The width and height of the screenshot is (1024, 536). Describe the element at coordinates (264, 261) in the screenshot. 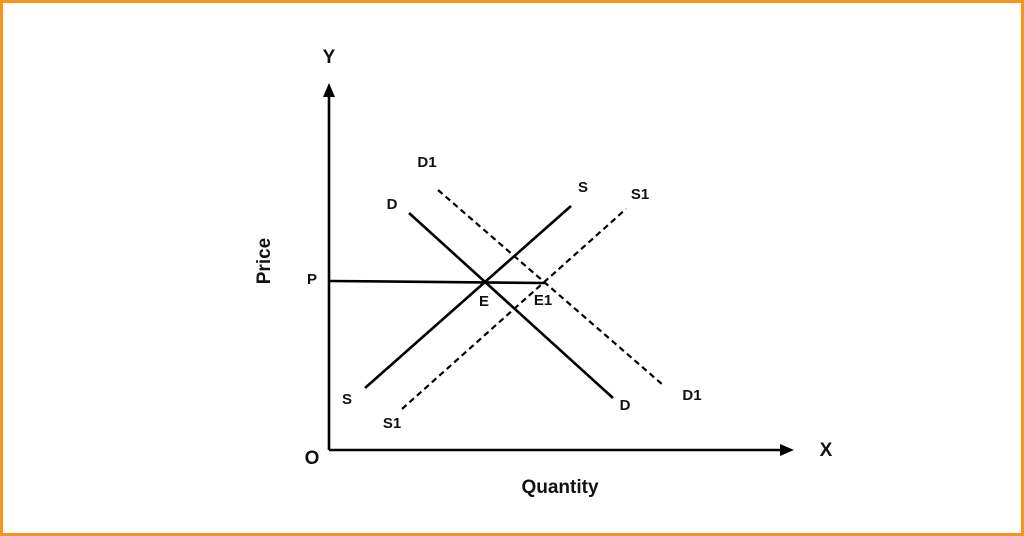

I see `y-axis-title: Price` at that location.